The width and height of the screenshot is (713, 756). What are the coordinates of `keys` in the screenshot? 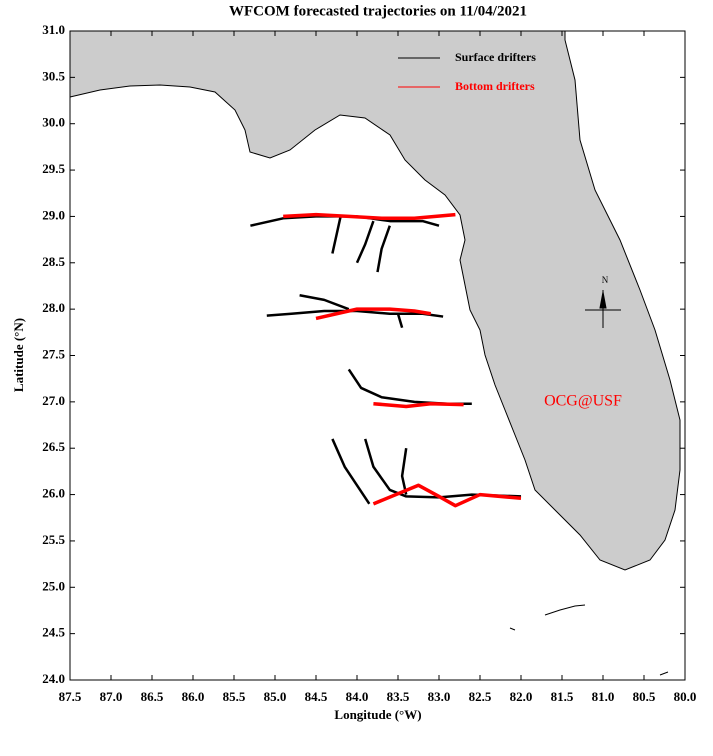 It's located at (589, 640).